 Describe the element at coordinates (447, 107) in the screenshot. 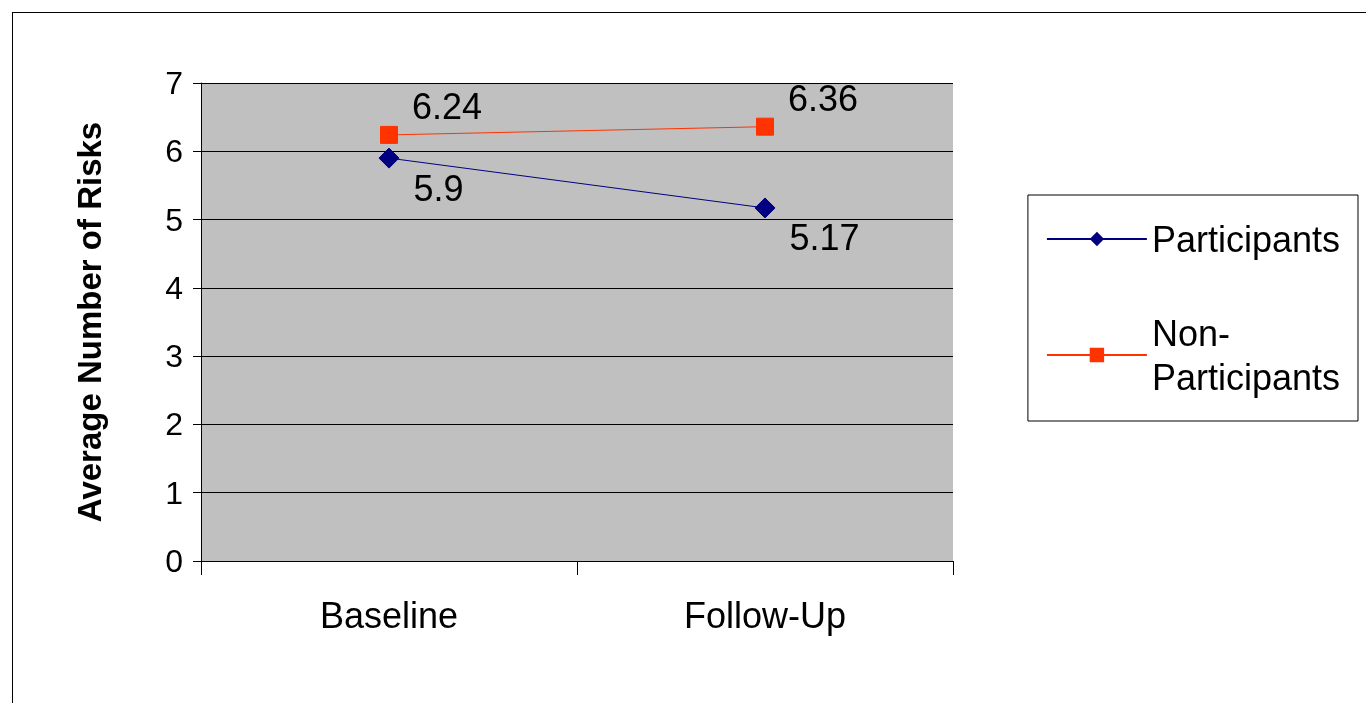

I see `data-label: 6.24` at that location.